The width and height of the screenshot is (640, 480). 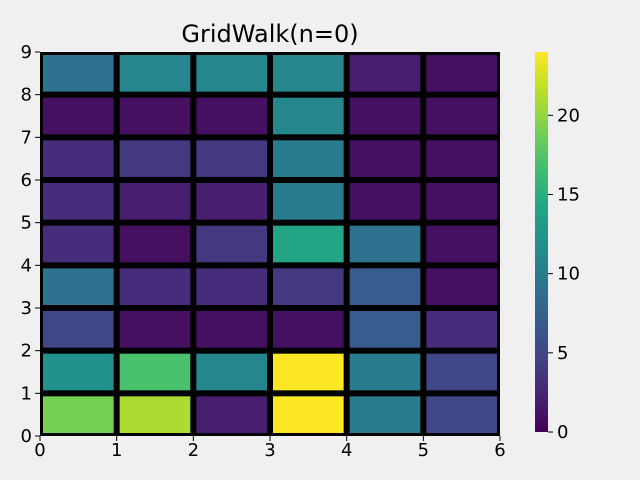 What do you see at coordinates (30, 244) in the screenshot?
I see `y-axis: 0 1 2 3 4 5 6 7 8 9` at bounding box center [30, 244].